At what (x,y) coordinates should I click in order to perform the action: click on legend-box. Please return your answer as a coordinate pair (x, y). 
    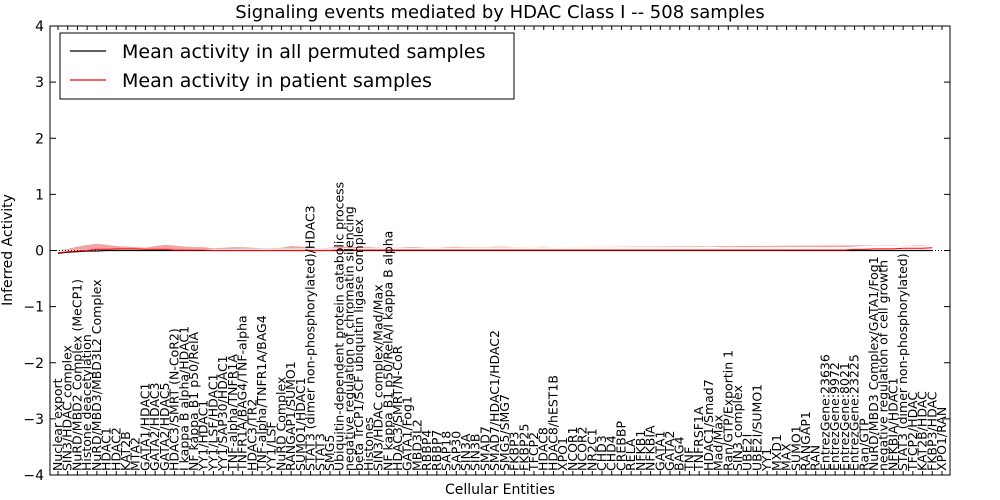
    Looking at the image, I should click on (287, 66).